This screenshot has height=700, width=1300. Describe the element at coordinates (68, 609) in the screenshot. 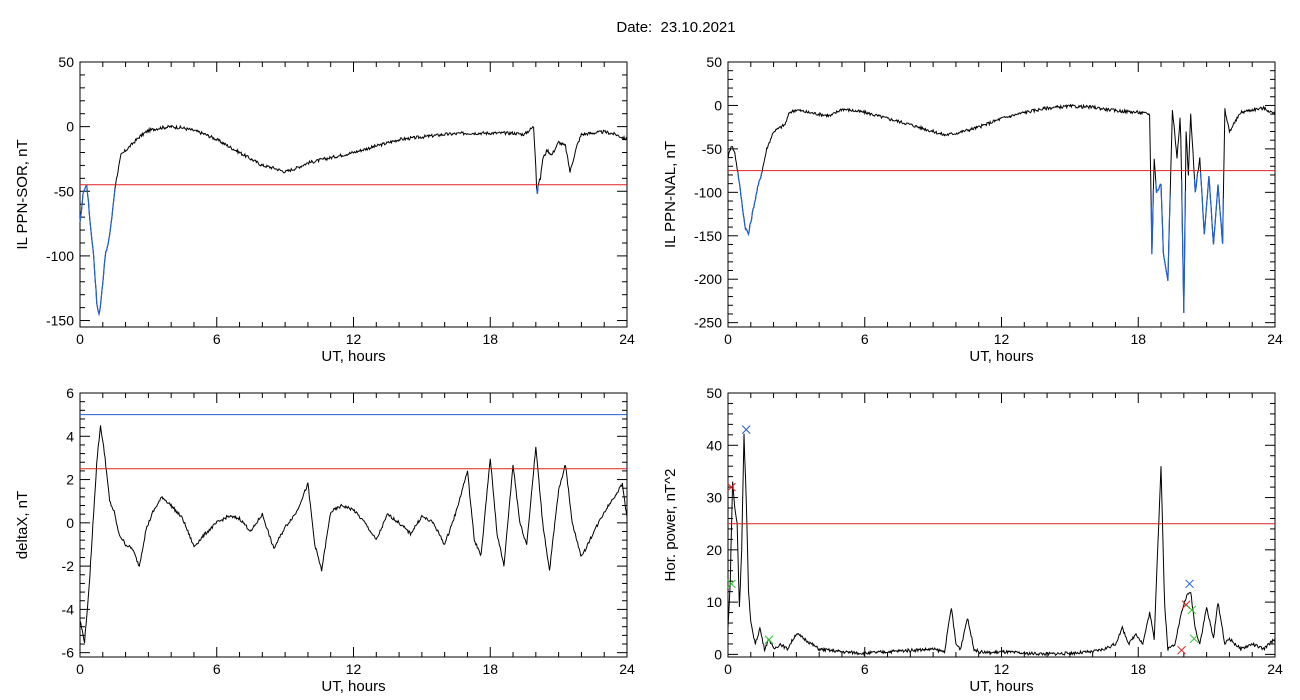

I see `y-tick-label: -4` at that location.